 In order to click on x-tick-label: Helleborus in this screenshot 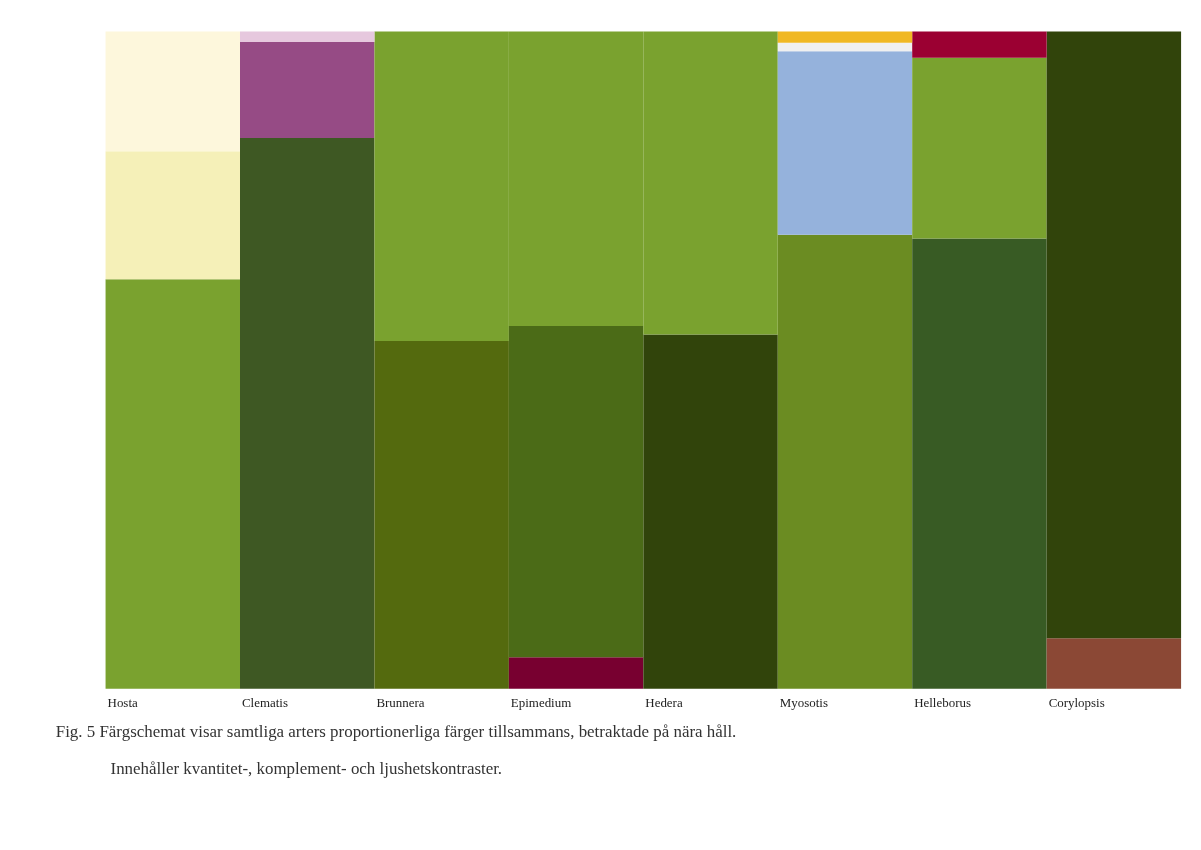, I will do `click(942, 703)`.